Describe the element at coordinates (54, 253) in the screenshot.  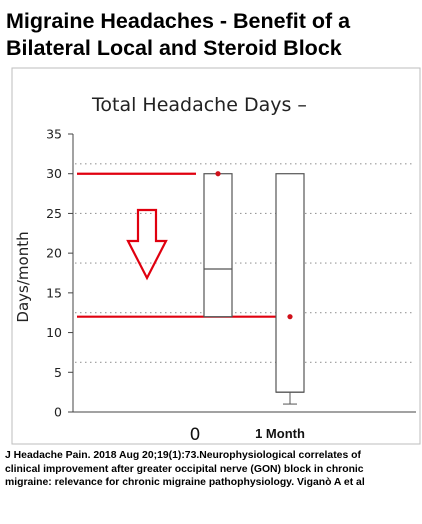
I see `y-tick-label-20: 20` at that location.